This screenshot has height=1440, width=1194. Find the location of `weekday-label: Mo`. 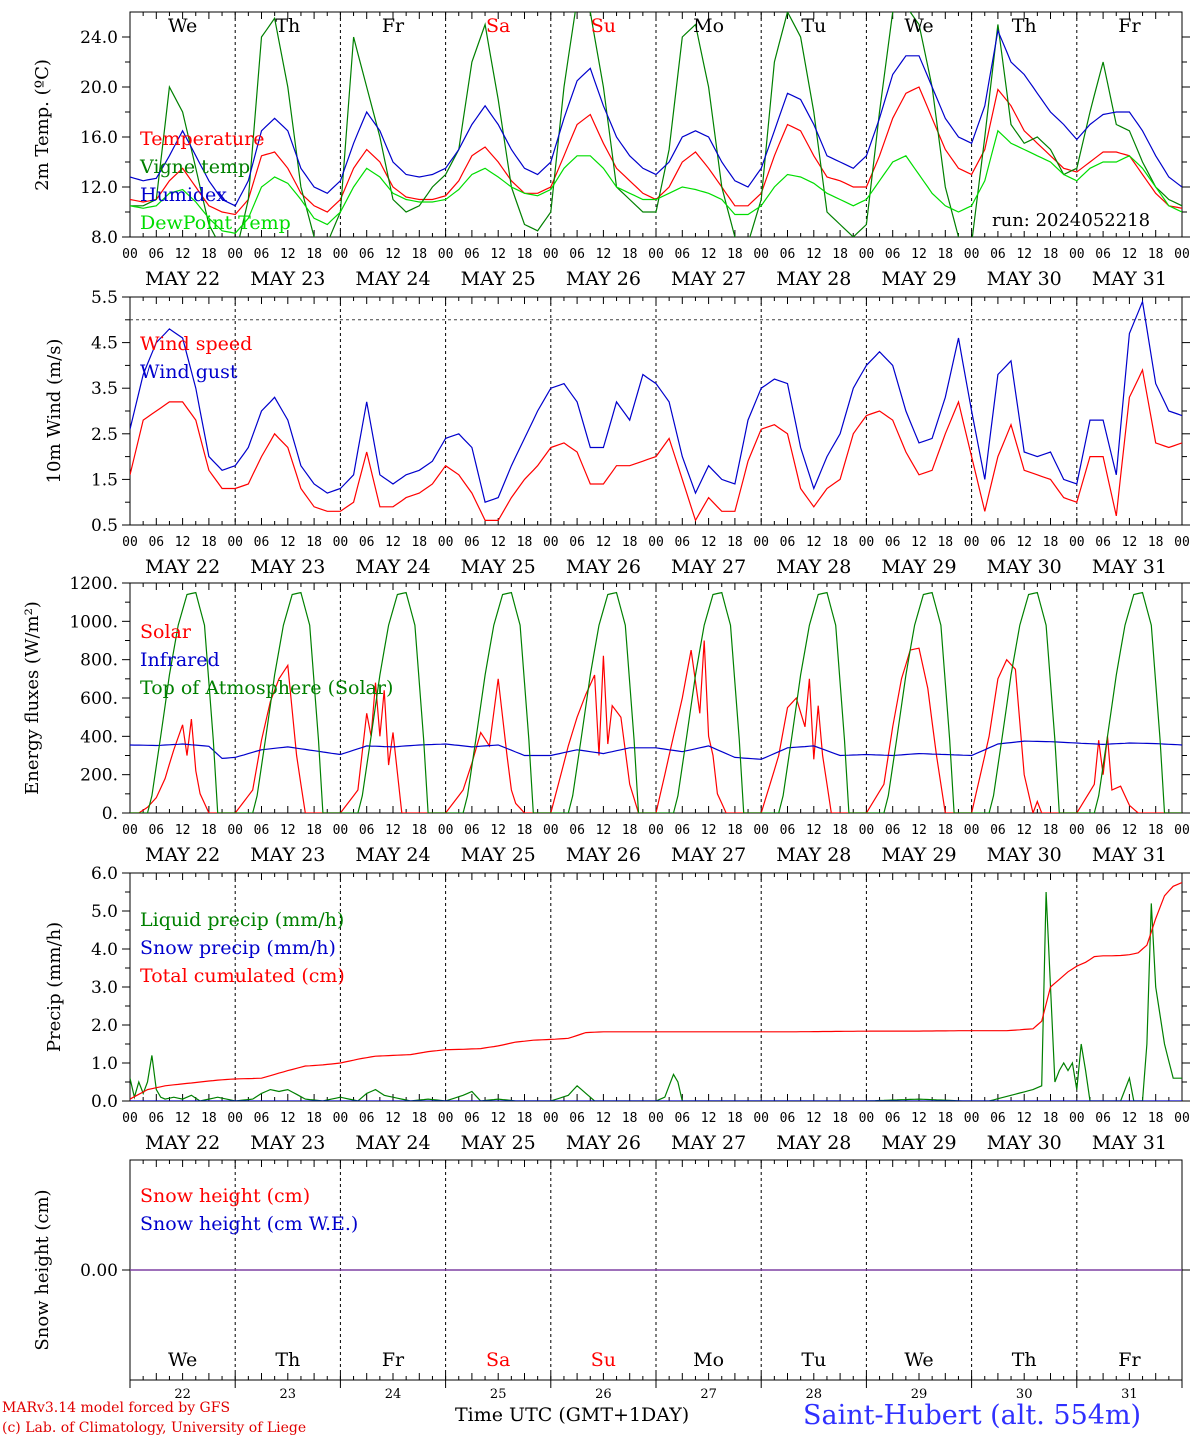

weekday-label: Mo is located at coordinates (708, 1360).